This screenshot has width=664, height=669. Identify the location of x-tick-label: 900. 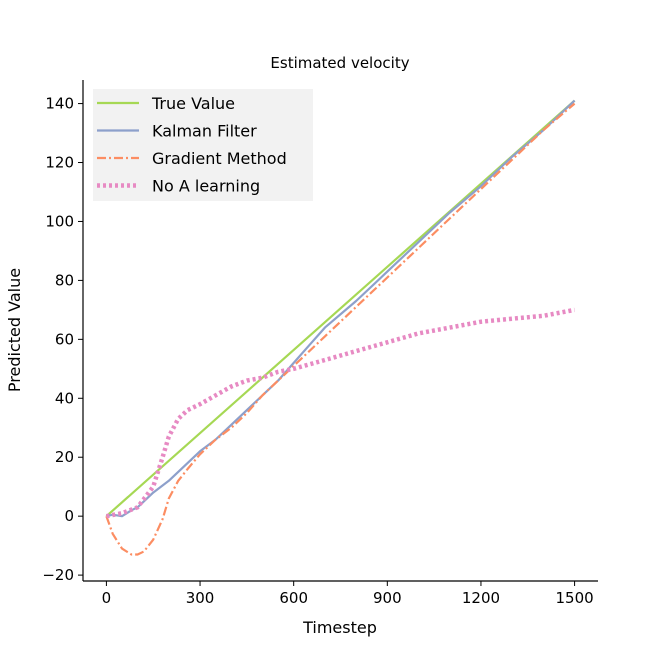
(387, 598).